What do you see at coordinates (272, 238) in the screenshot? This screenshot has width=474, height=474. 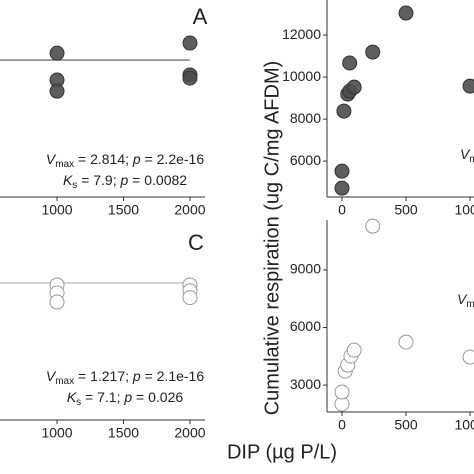 I see `y-axis-label: Cumulative respiration (ug C/mg AFDM)` at bounding box center [272, 238].